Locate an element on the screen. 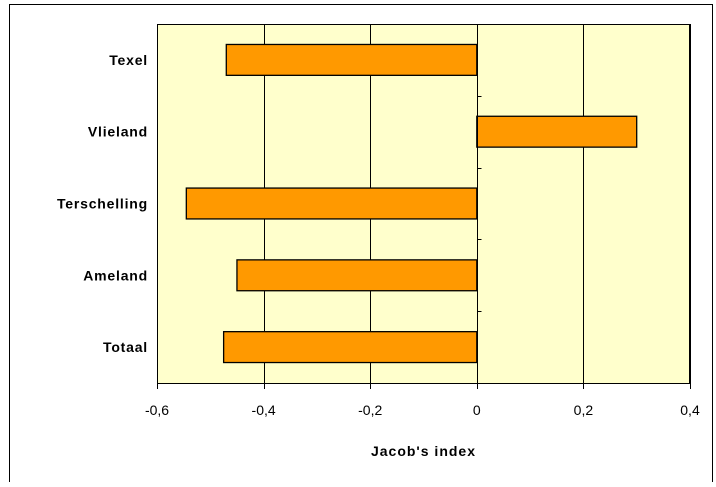 This screenshot has height=487, width=716. category-label-texel: Texel is located at coordinates (128, 60).